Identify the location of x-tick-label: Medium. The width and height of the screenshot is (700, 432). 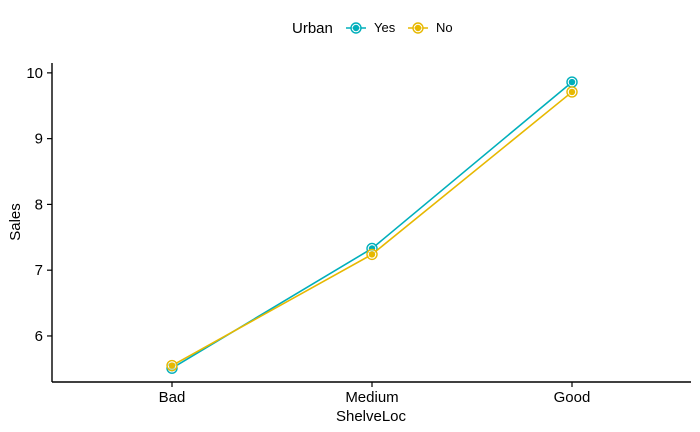
(371, 397).